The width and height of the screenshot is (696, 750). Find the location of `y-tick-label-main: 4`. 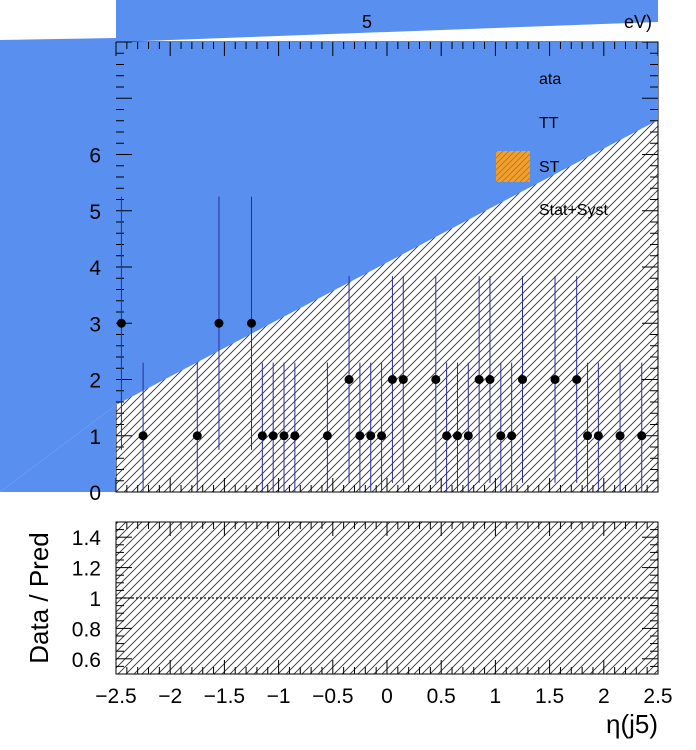

y-tick-label-main: 4 is located at coordinates (95, 268).